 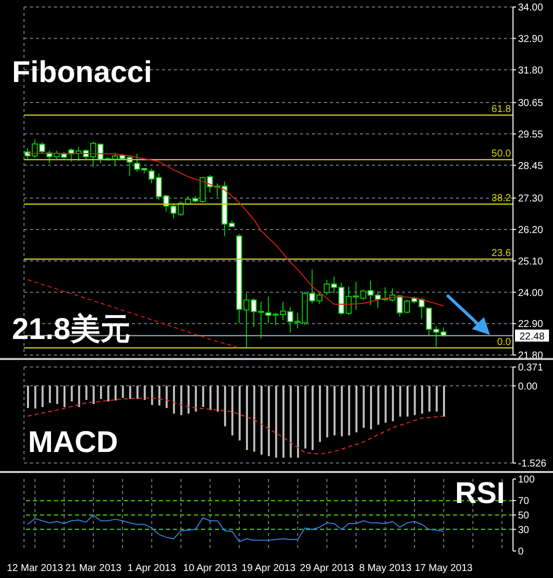 What do you see at coordinates (502, 254) in the screenshot?
I see `annotation: 23.6` at bounding box center [502, 254].